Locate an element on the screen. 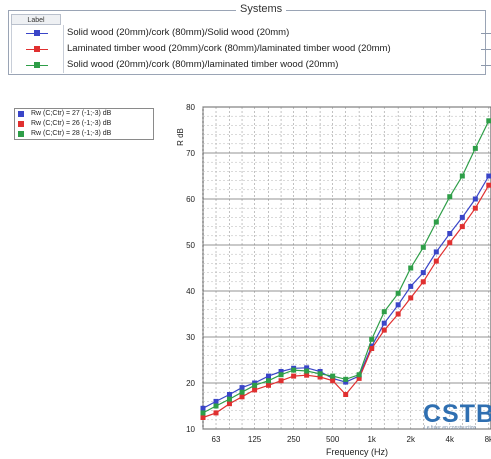 The image size is (491, 459). cstb-logo: CSTB is located at coordinates (457, 414).